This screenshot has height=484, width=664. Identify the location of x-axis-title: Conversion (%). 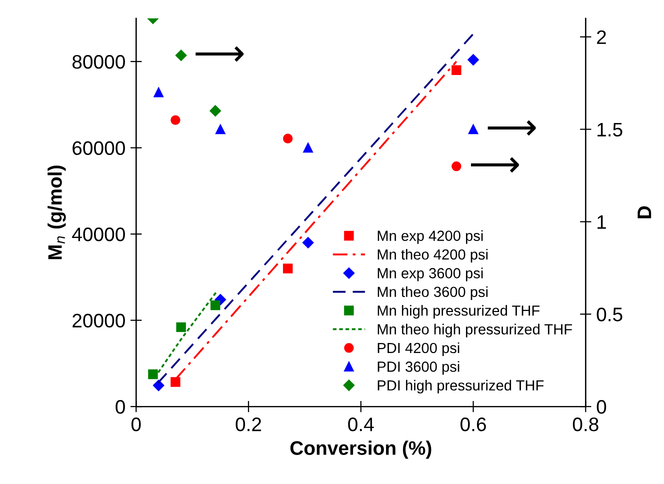
(361, 449).